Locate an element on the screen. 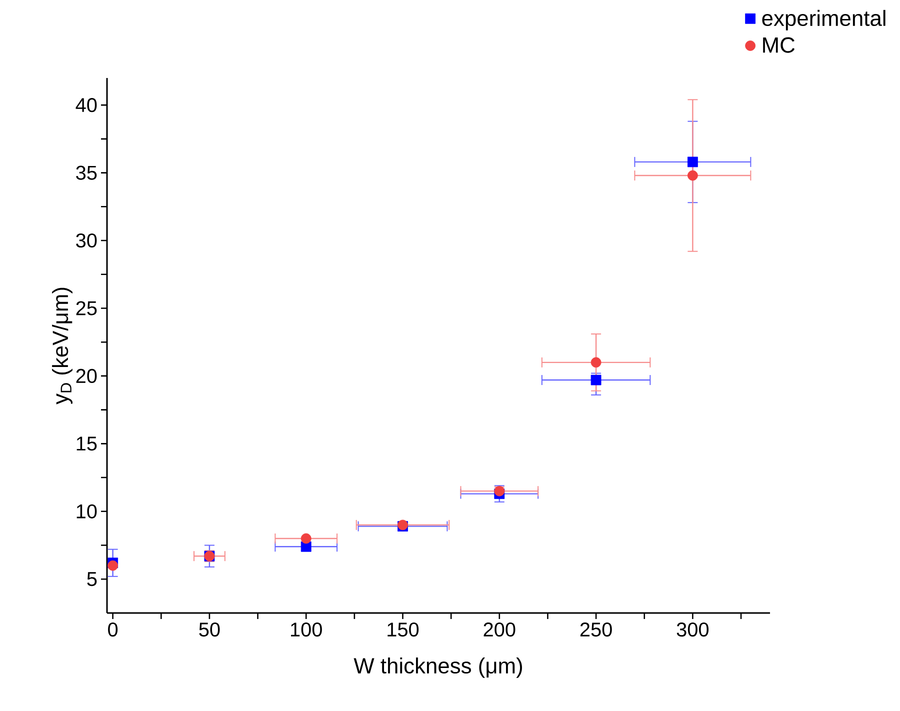  y-axis-title: y$_{D}$ (keV/μm) is located at coordinates (62, 346).